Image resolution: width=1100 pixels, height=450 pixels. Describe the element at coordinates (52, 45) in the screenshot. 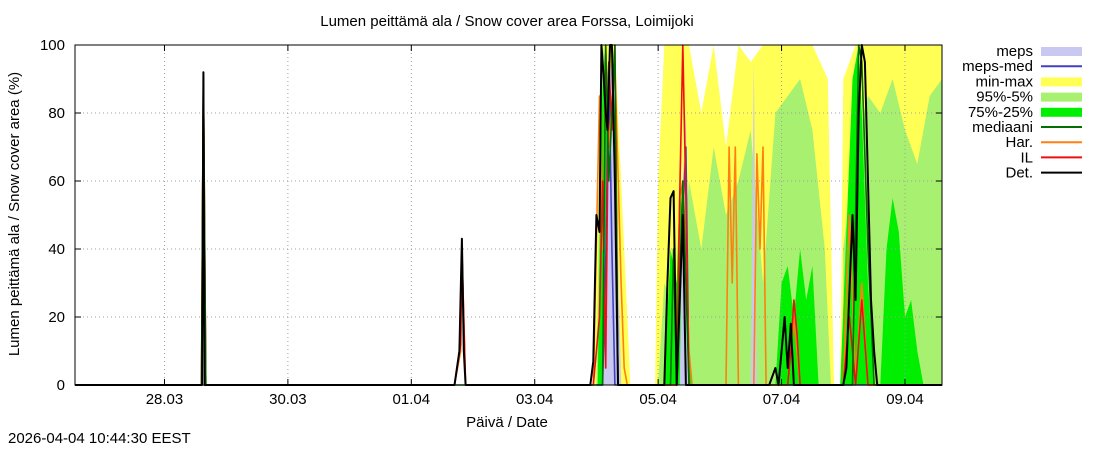

I see `y-tick-label-5: 100` at that location.